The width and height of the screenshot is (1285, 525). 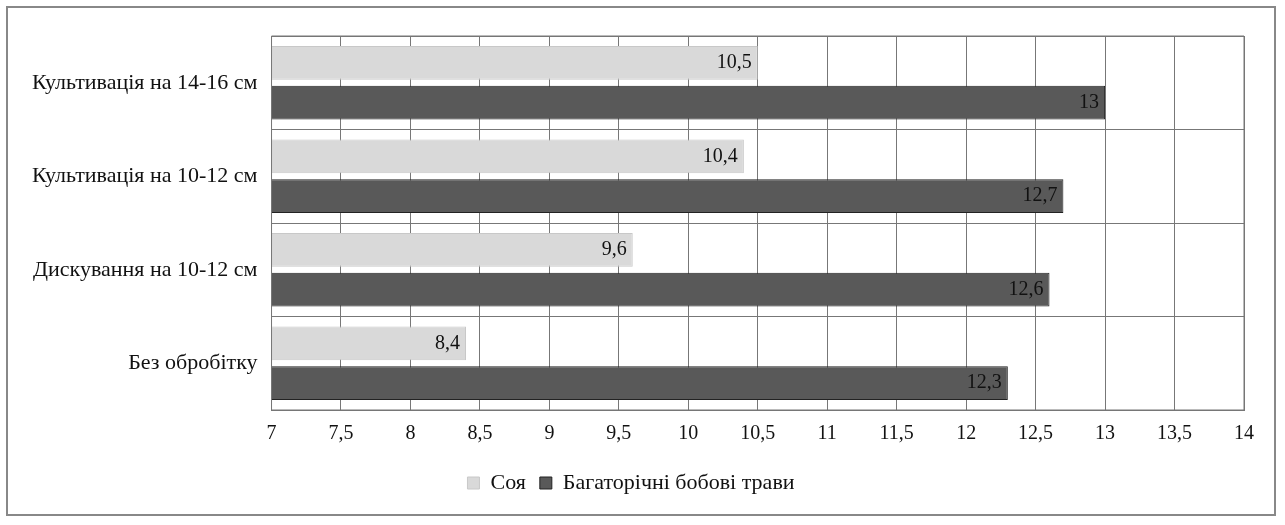 I want to click on data-label: 10,4, so click(x=720, y=154).